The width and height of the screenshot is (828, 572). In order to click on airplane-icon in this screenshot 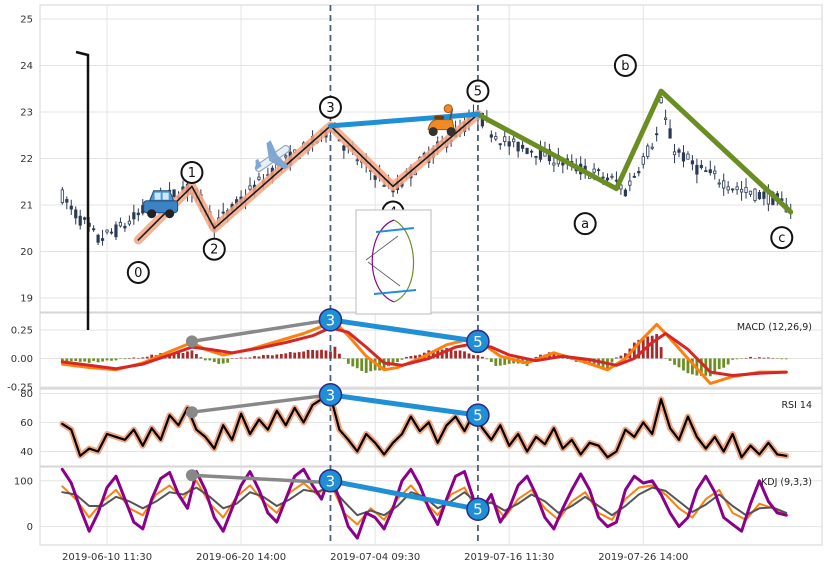, I will do `click(272, 156)`.